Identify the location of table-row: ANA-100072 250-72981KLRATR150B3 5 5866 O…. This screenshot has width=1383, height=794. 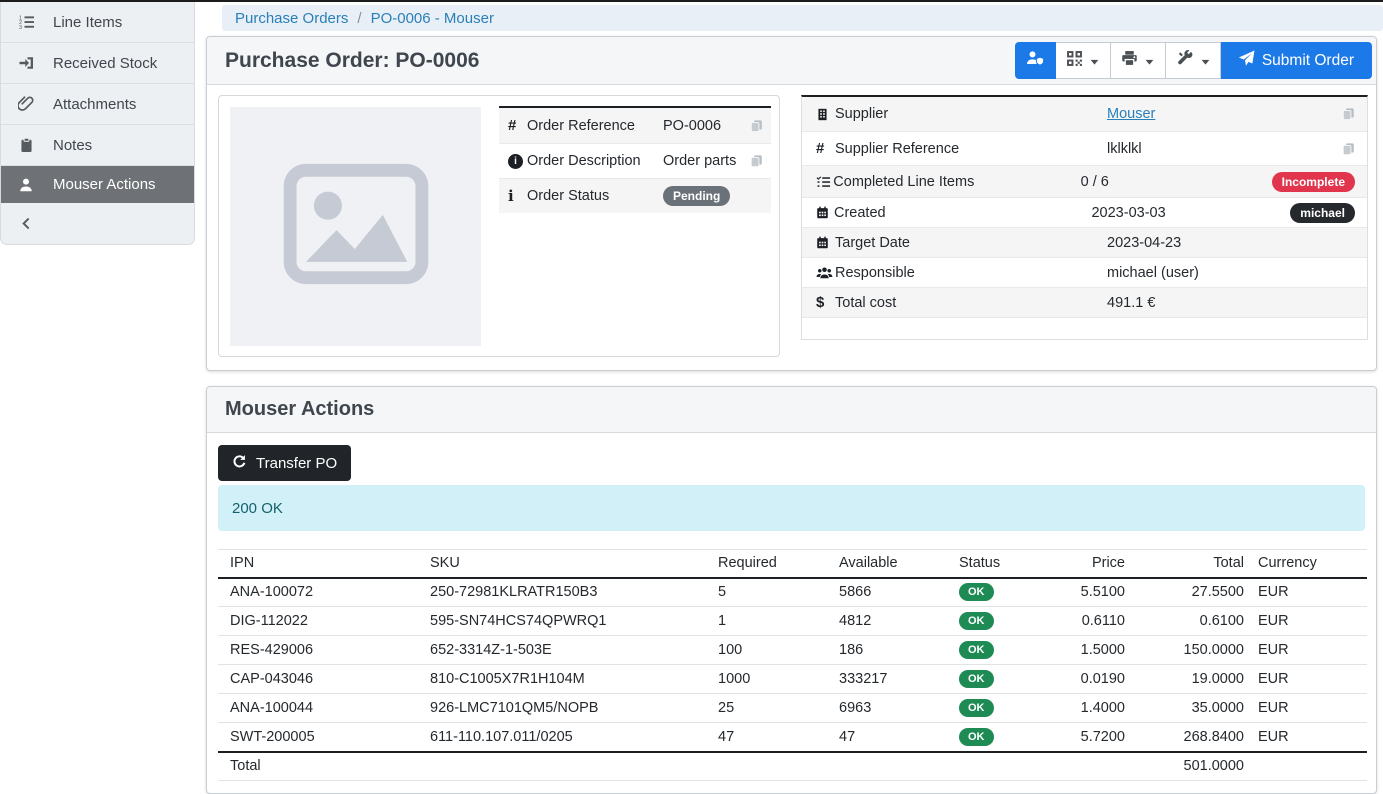
(792, 592).